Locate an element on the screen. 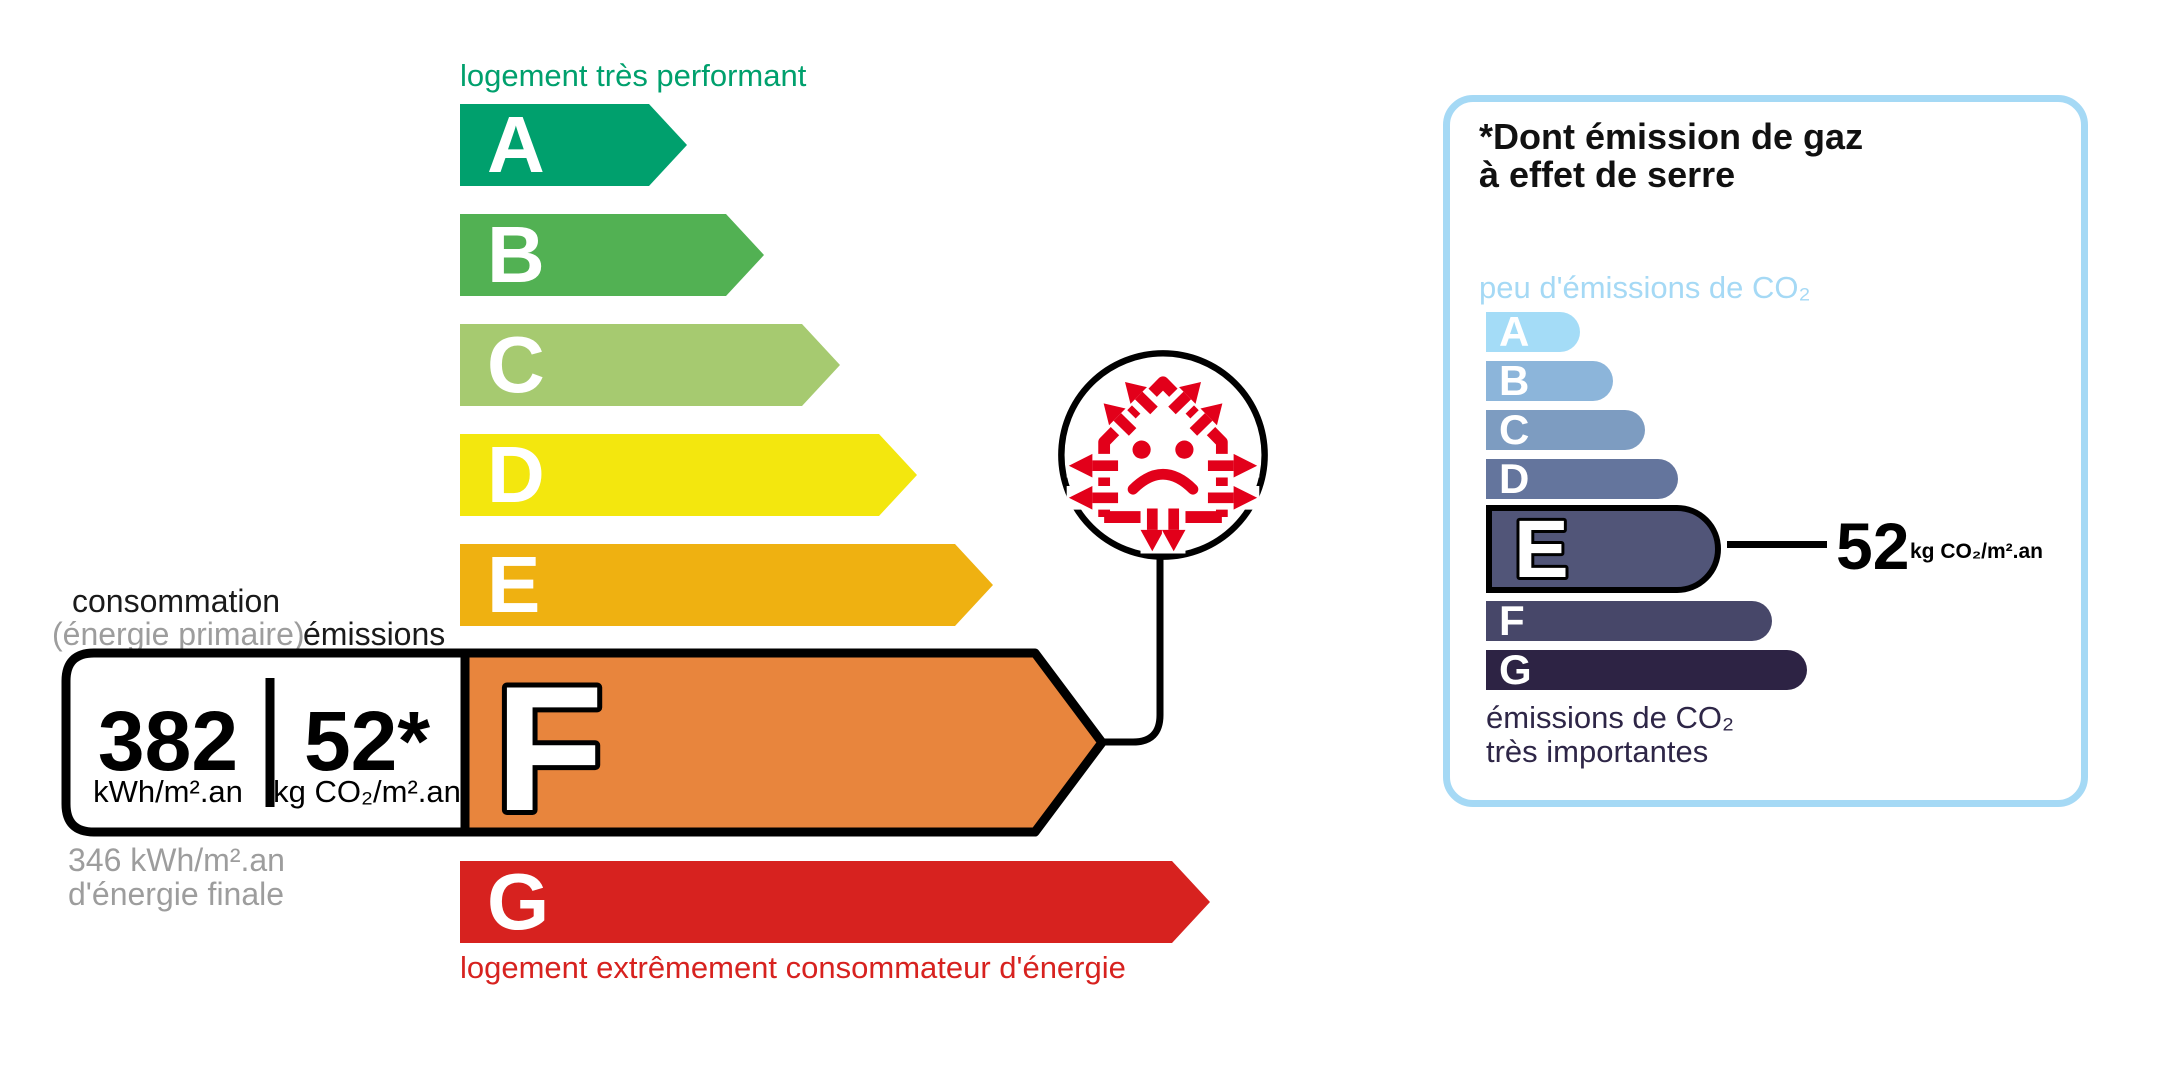 The image size is (2169, 1079). co2-class-bar-F: F is located at coordinates (1629, 620).